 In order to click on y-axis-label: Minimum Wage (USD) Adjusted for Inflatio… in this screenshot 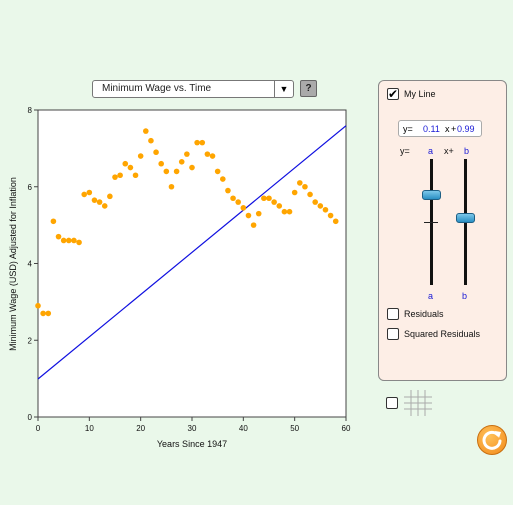, I will do `click(13, 264)`.